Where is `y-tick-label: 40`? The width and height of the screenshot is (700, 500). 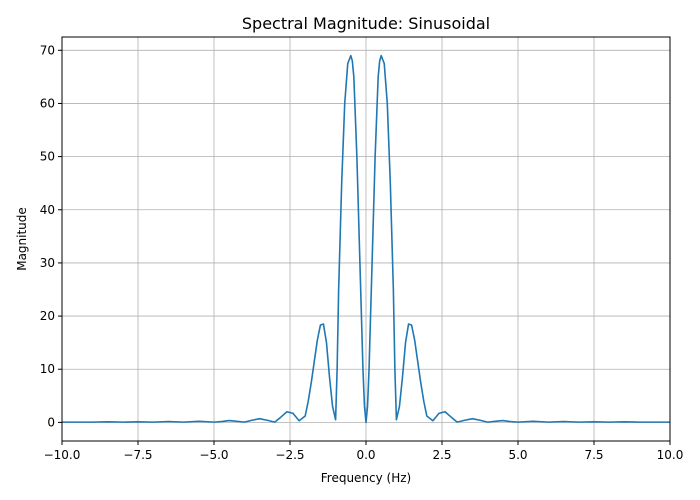
y-tick-label: 40 is located at coordinates (47, 210).